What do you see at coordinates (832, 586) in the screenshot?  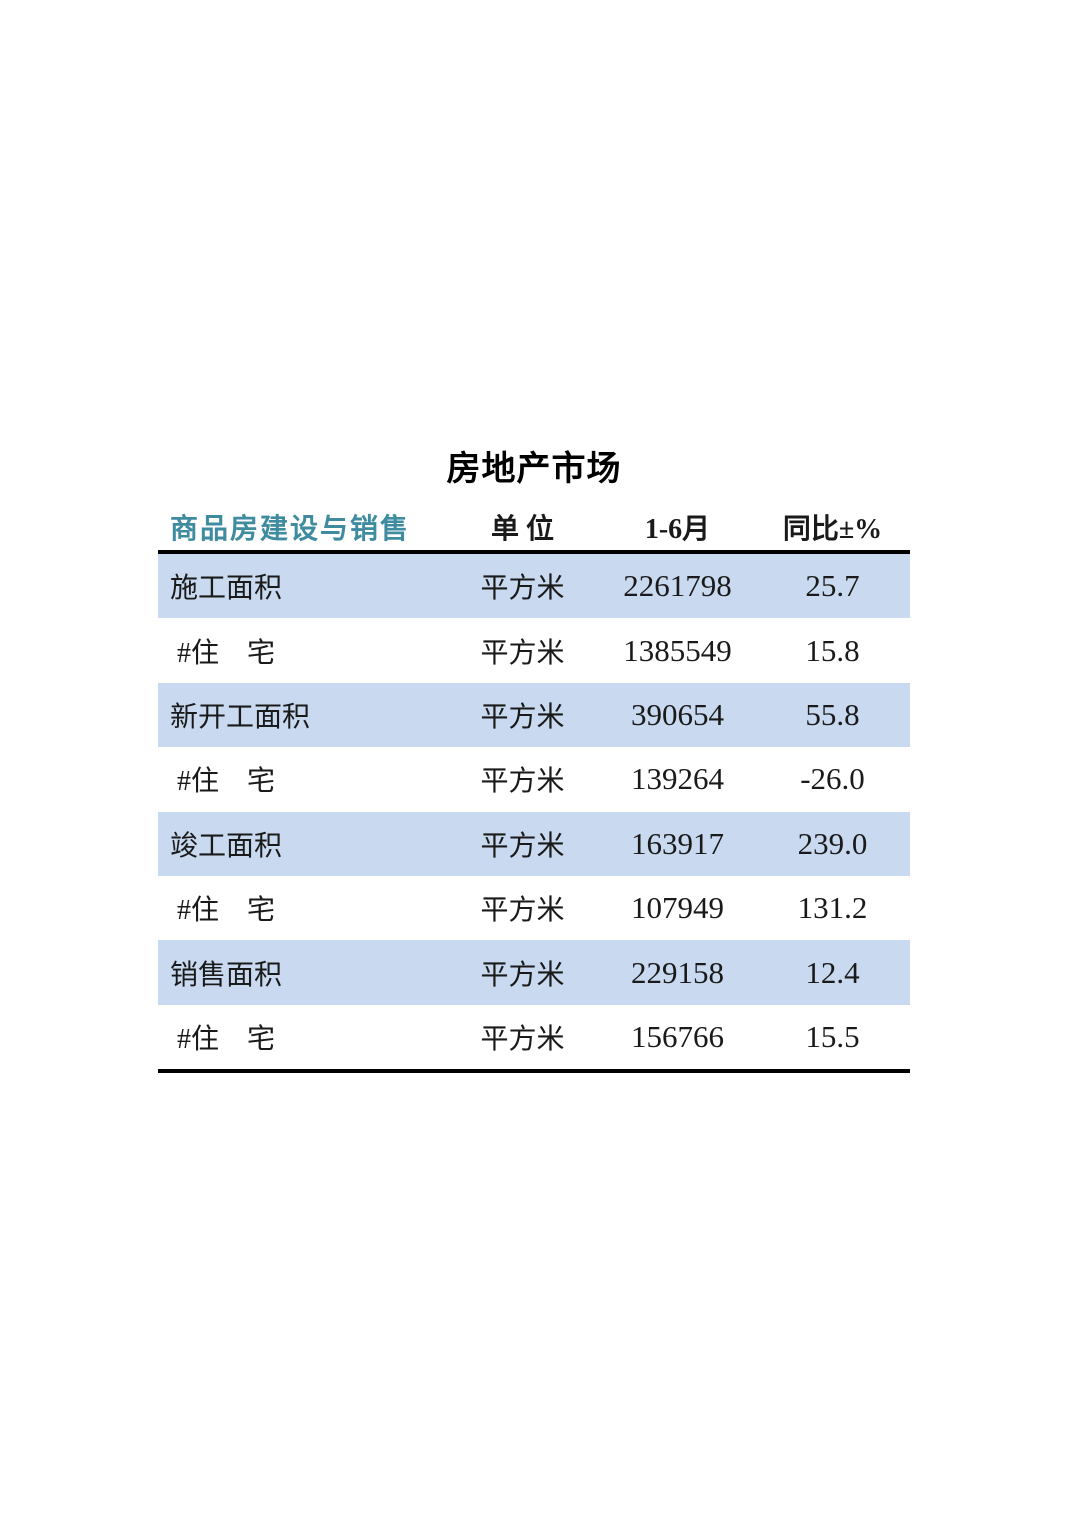 I see `row-yoy: 25.7` at bounding box center [832, 586].